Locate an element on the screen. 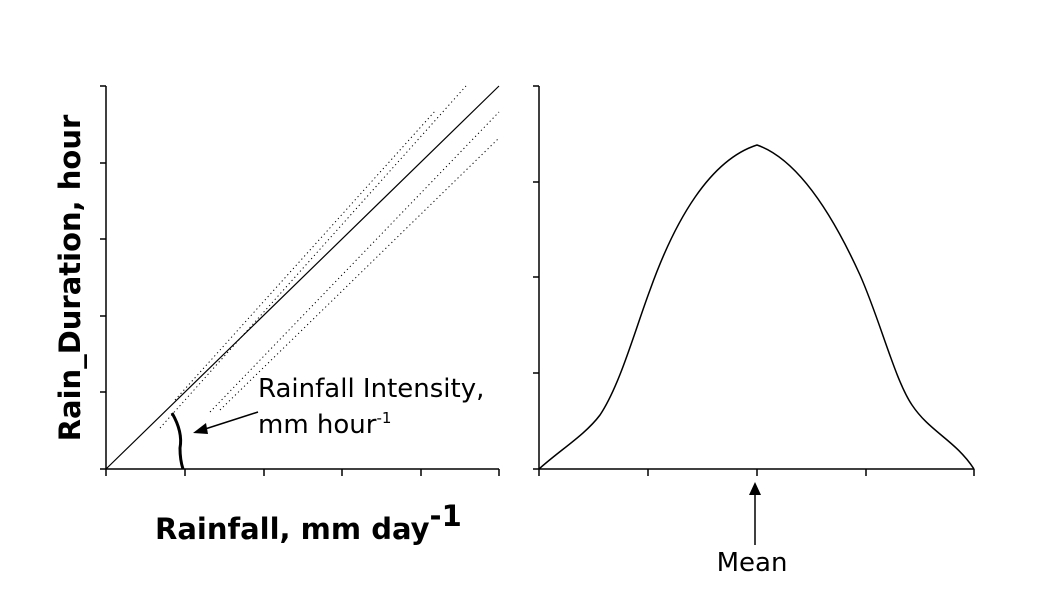  left-y-ticks is located at coordinates (103, 277).